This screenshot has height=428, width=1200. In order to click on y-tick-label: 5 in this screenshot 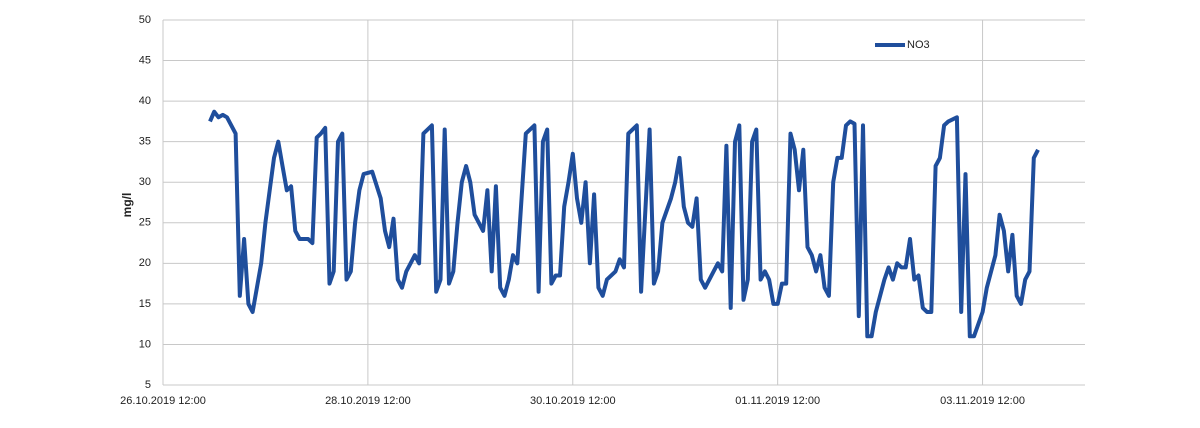, I will do `click(148, 385)`.